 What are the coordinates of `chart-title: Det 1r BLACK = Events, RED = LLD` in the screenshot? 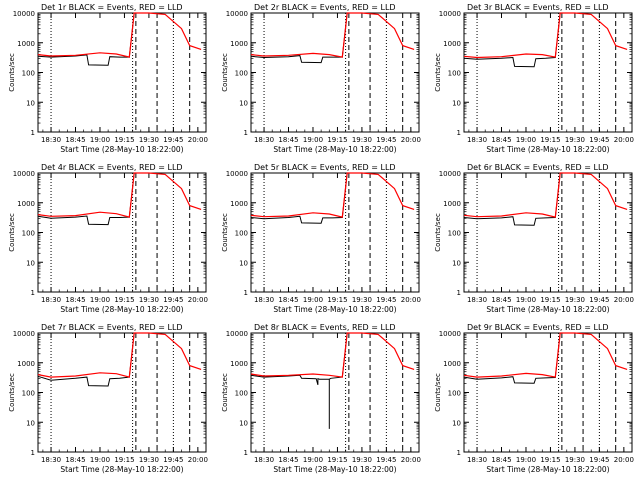 It's located at (112, 7).